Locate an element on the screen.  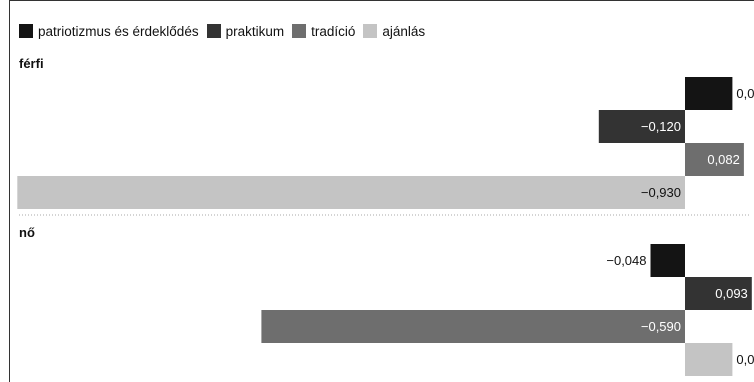
data-label: −0,120 is located at coordinates (661, 126).